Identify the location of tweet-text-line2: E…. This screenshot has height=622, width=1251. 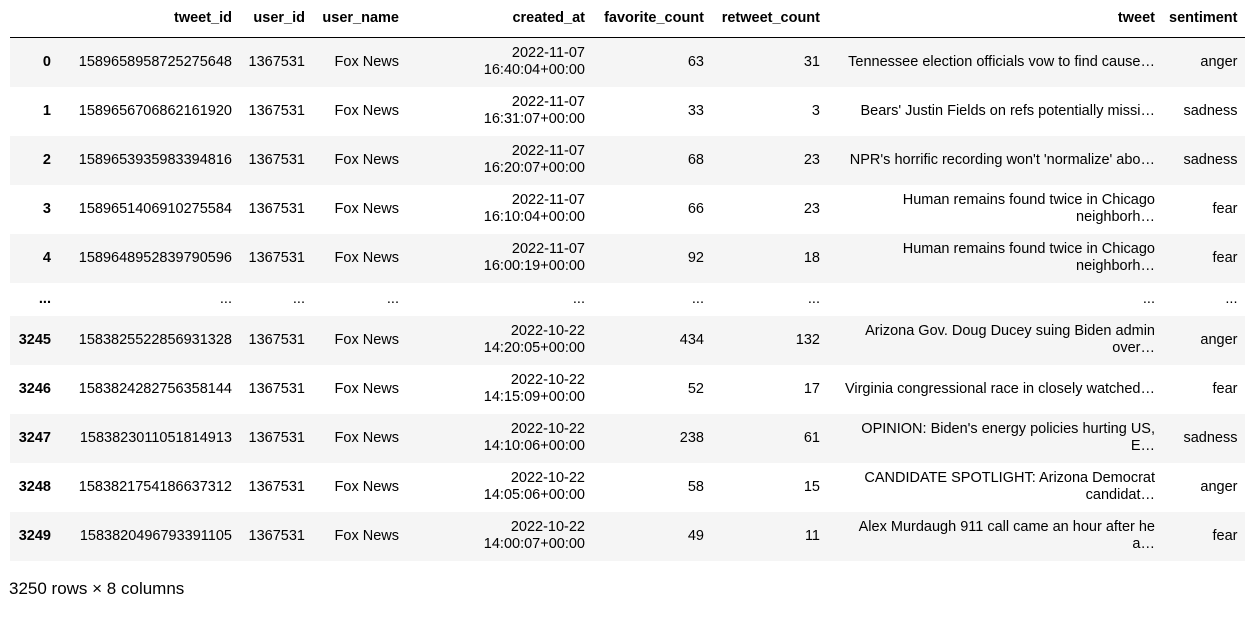
(1142, 446).